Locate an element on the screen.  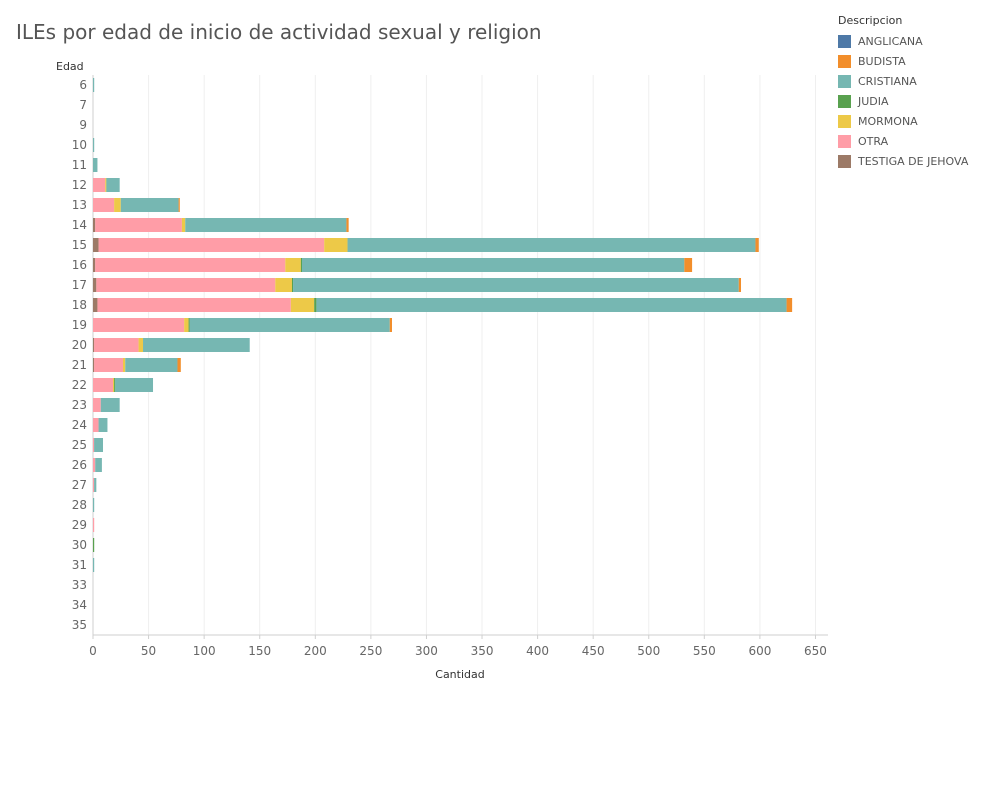
legend-item: JUDIA is located at coordinates (918, 101).